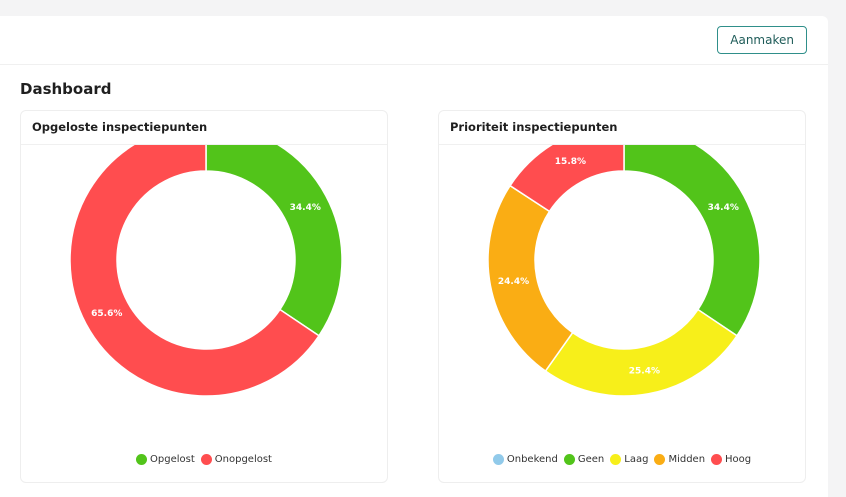 This screenshot has width=846, height=497. What do you see at coordinates (172, 459) in the screenshot?
I see `legend-label: Opgelost` at bounding box center [172, 459].